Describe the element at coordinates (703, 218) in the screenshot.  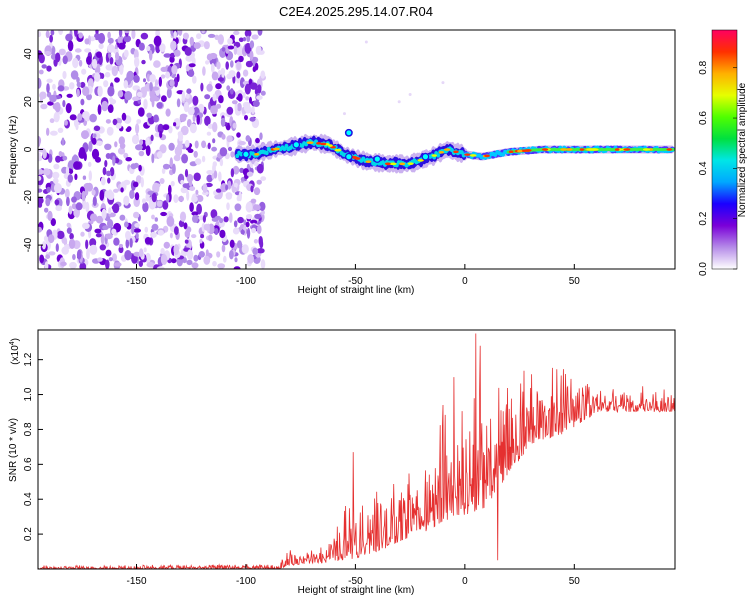
I see `colorbar-tick-label: 0.2` at that location.